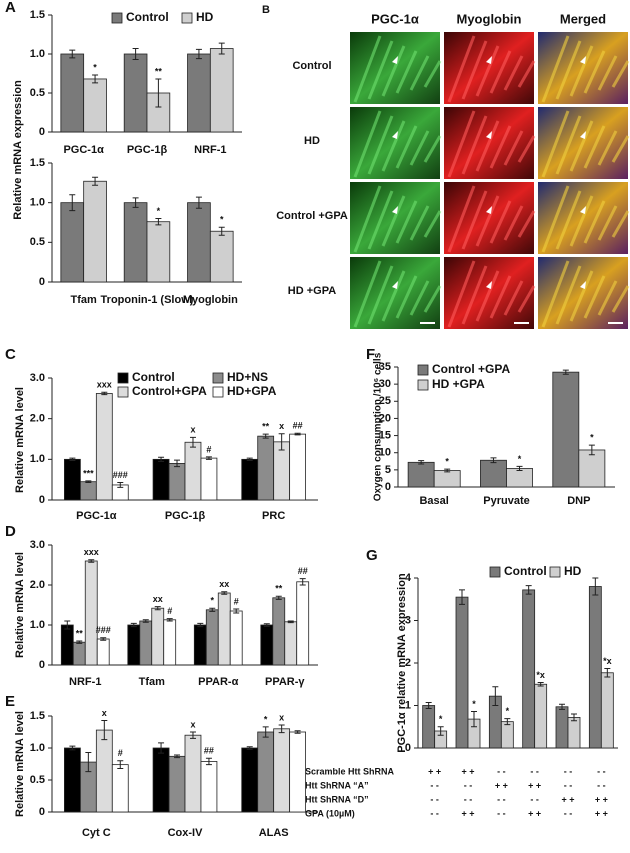 This screenshot has width=630, height=853. Describe the element at coordinates (96, 516) in the screenshot. I see `x-tick-label: PGC-1α` at that location.